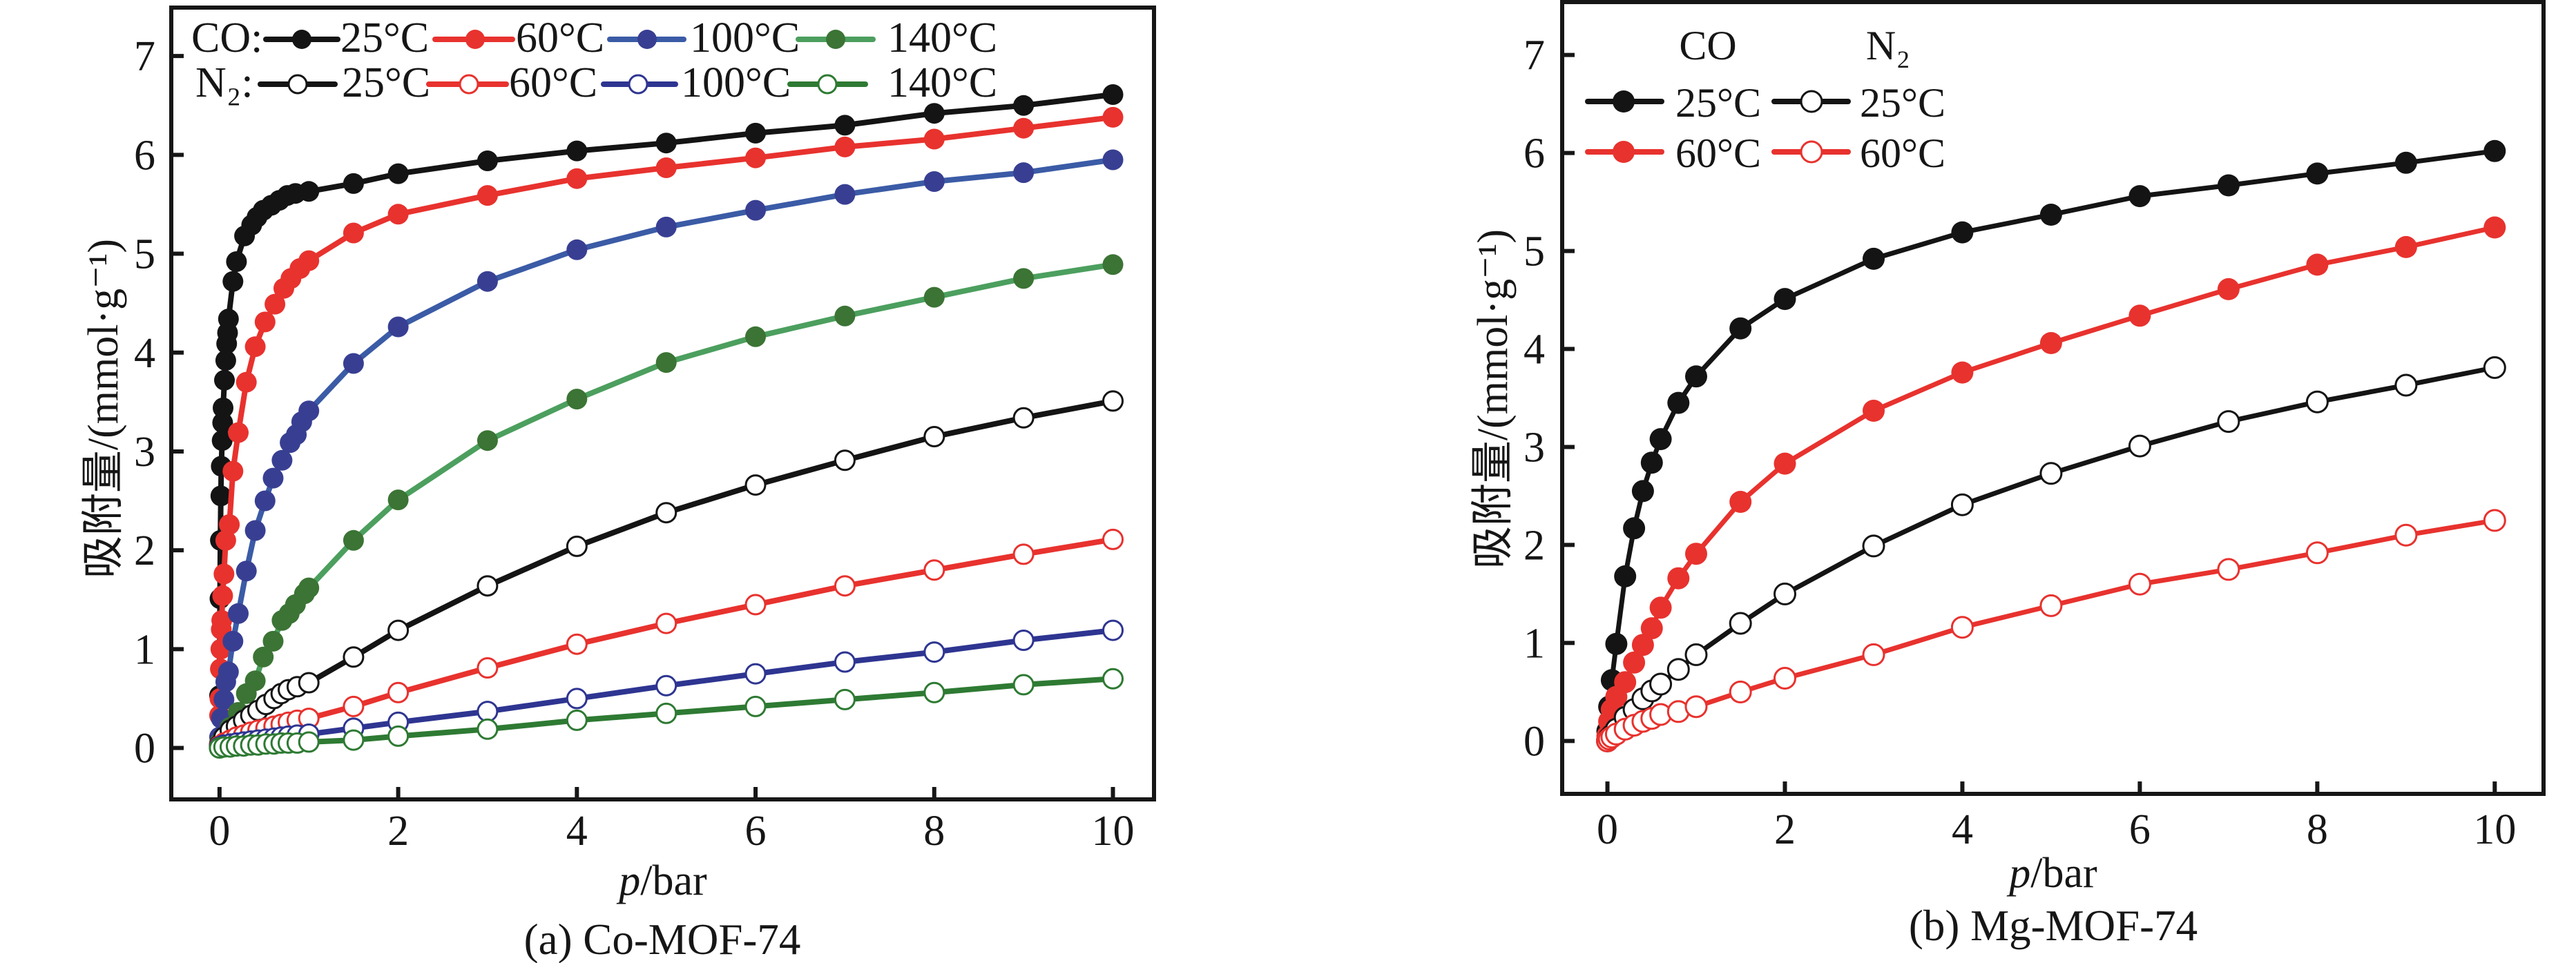 The image size is (2576, 963). I want to click on x-tick-label: 0, so click(219, 832).